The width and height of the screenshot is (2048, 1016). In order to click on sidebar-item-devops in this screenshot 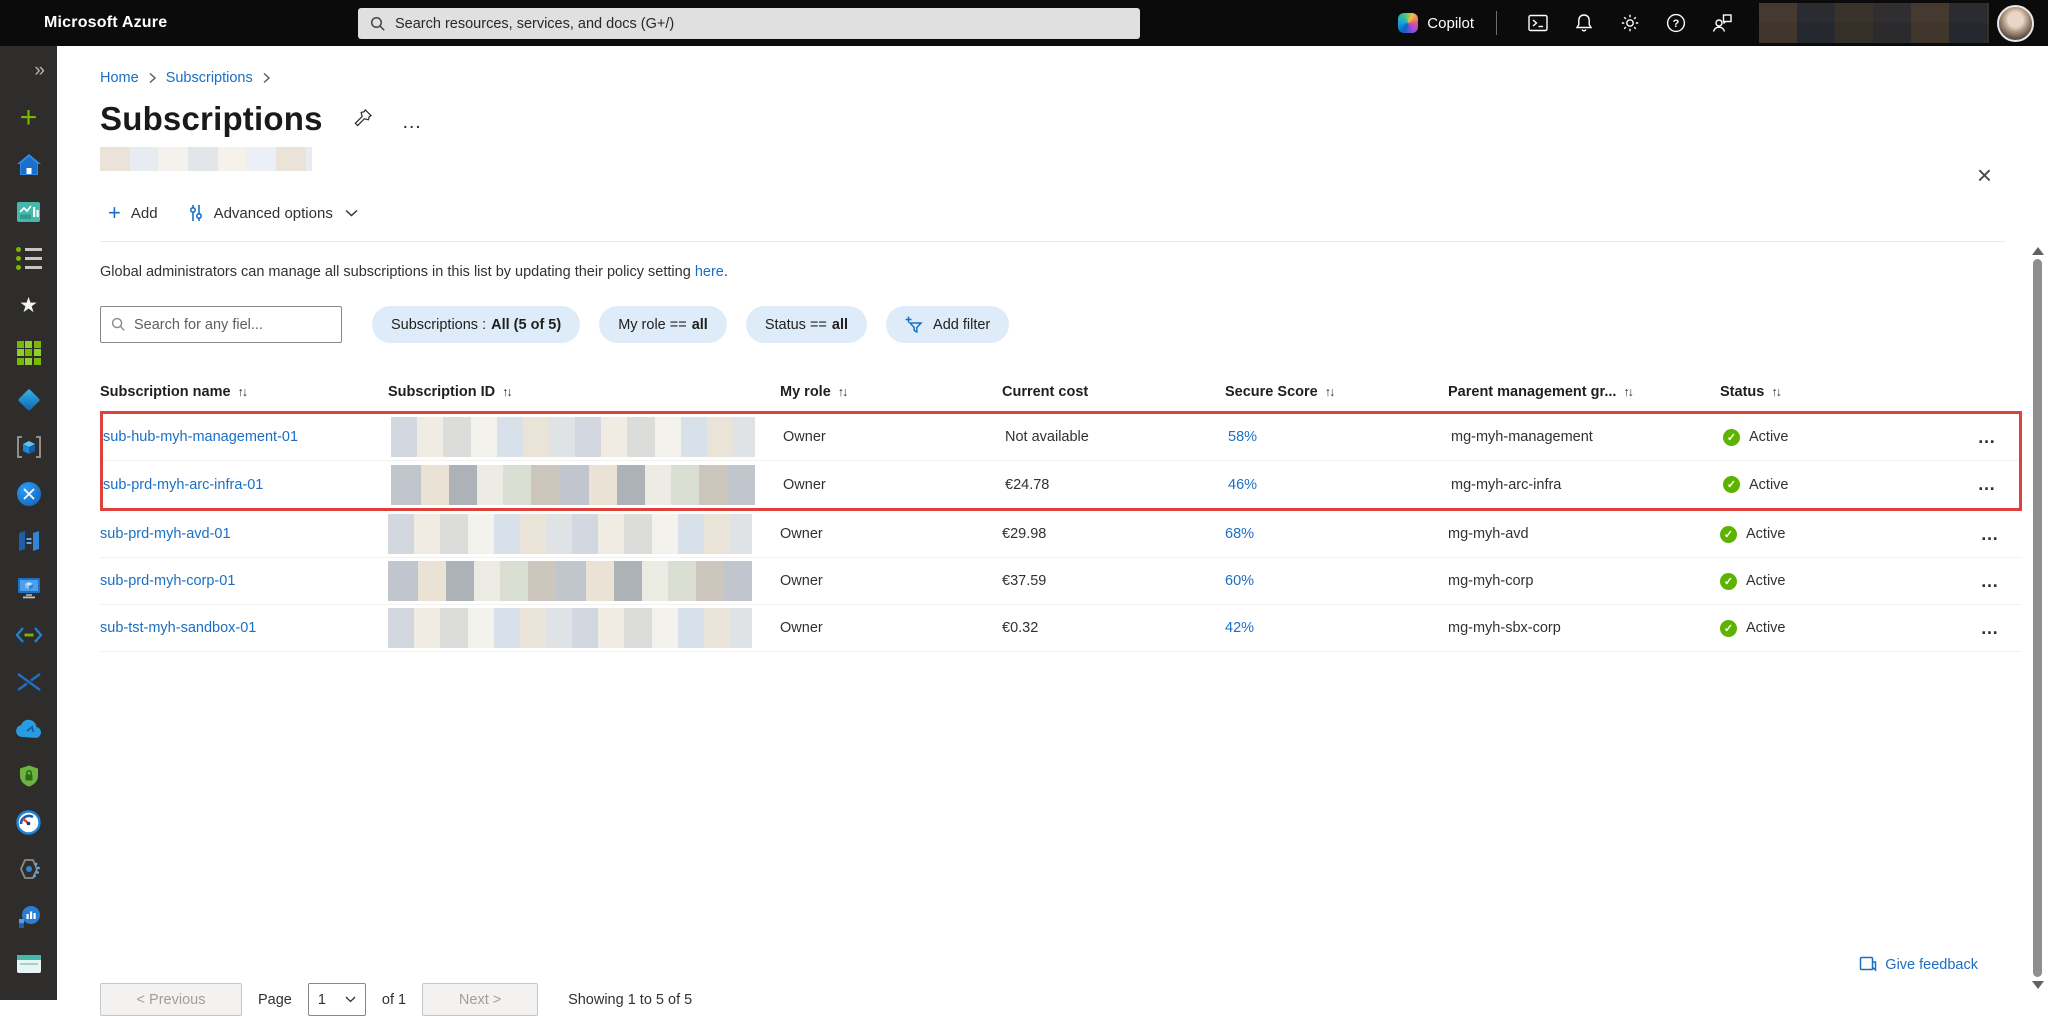, I will do `click(28, 634)`.